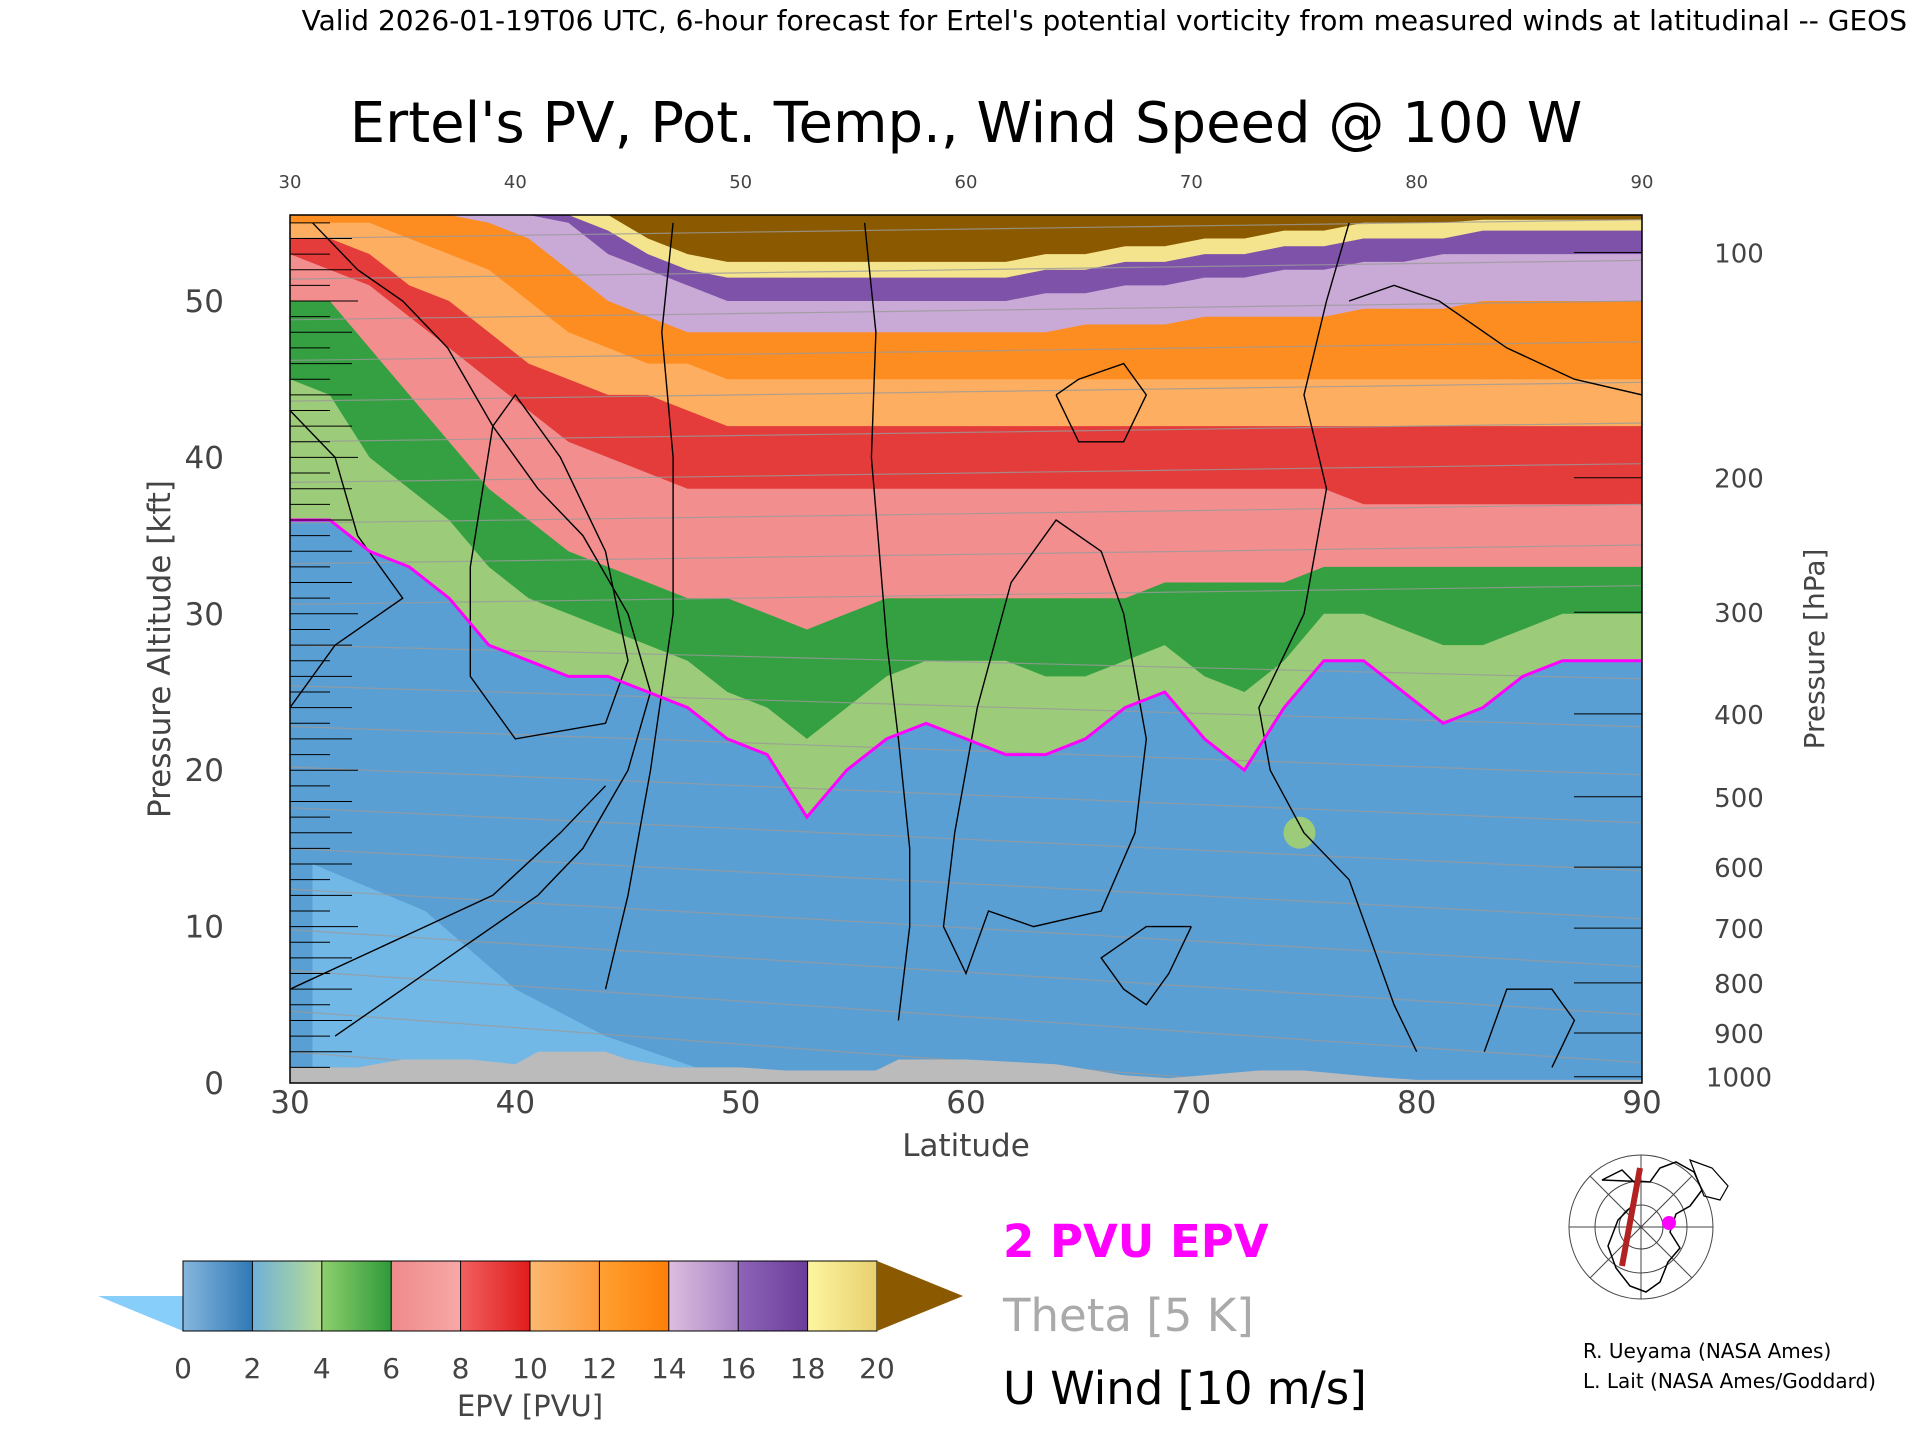 The width and height of the screenshot is (1920, 1440). I want to click on x-tick-label: 30, so click(289, 1103).